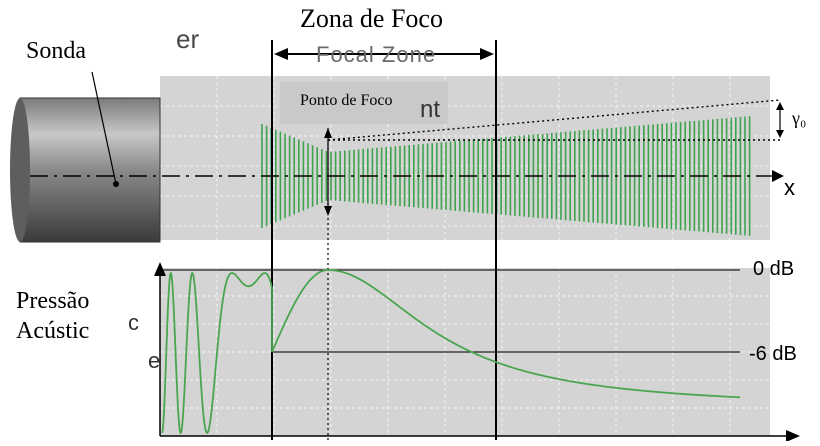 This screenshot has height=446, width=820. I want to click on ghost-text-point: nt, so click(430, 110).